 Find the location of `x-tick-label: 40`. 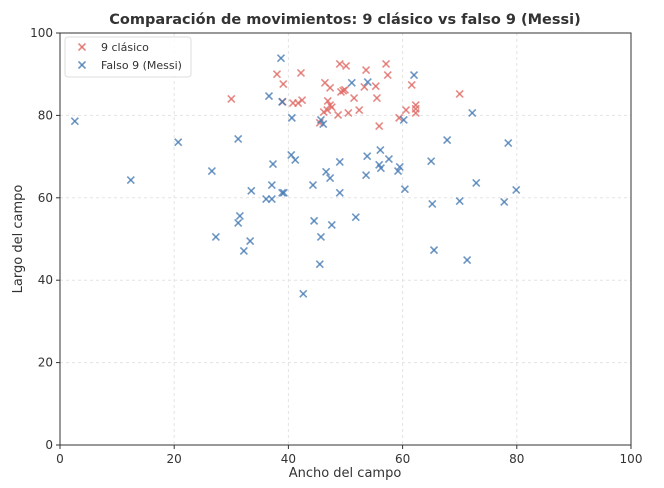

x-tick-label: 40 is located at coordinates (288, 459).